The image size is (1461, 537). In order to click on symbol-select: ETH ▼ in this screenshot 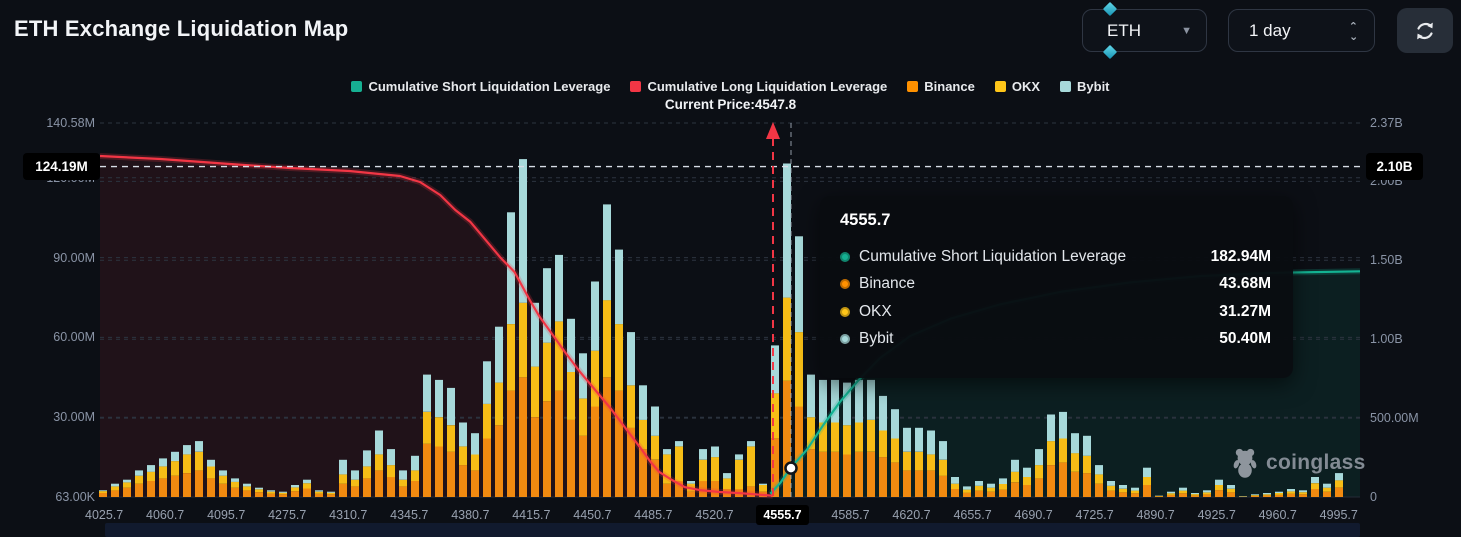, I will do `click(1144, 30)`.